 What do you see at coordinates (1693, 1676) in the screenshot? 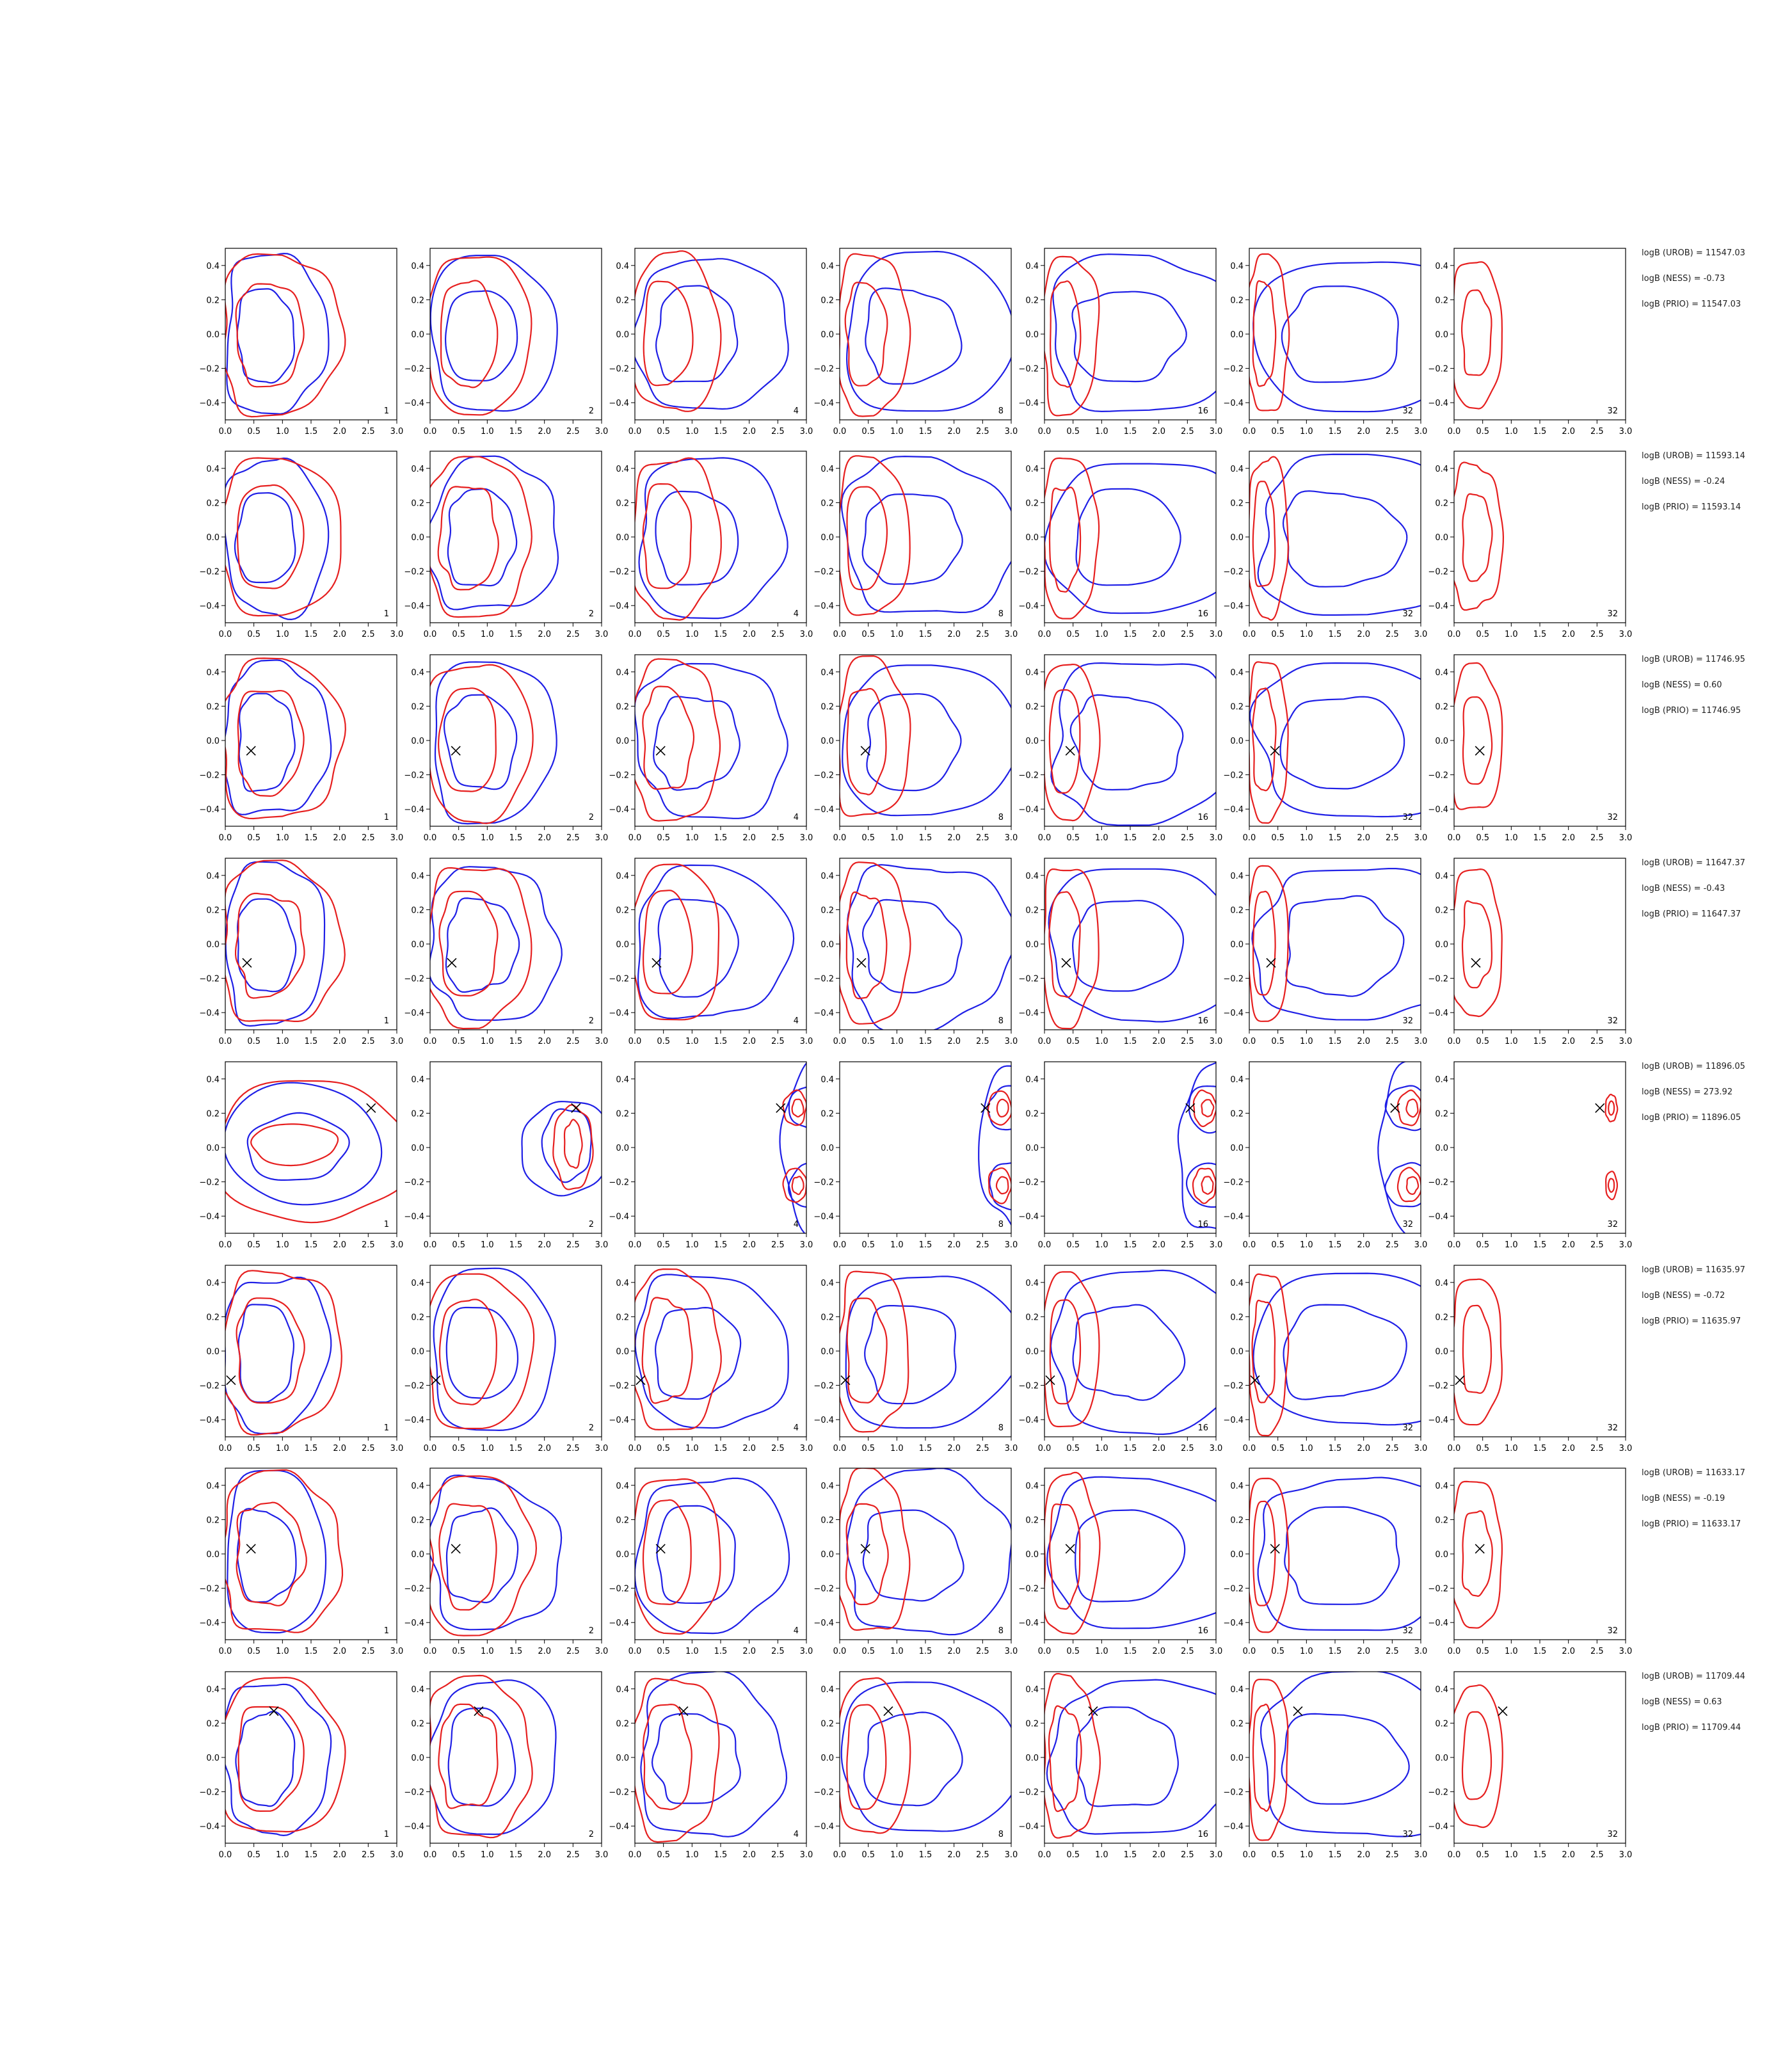
I see `stat-line: logB (UROB) = 11709.44` at bounding box center [1693, 1676].